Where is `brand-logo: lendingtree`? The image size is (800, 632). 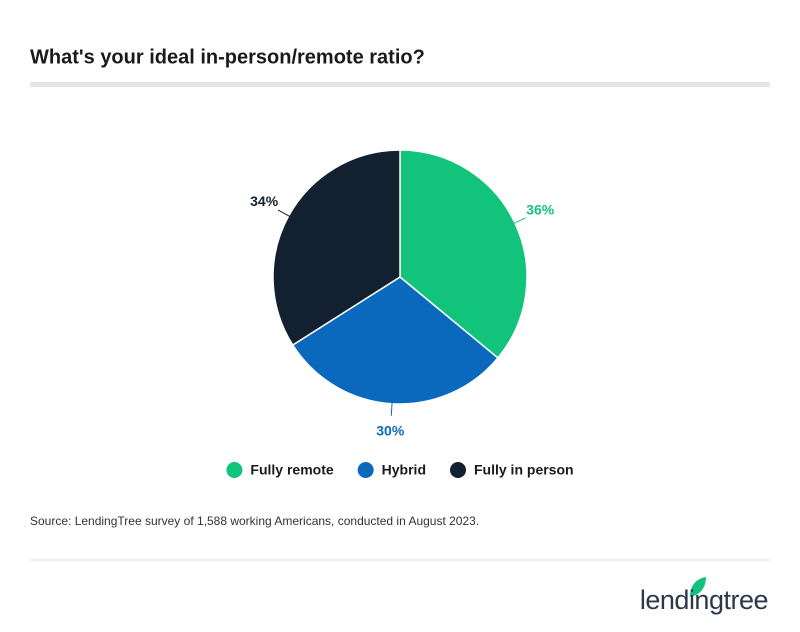
brand-logo: lendingtree is located at coordinates (704, 600).